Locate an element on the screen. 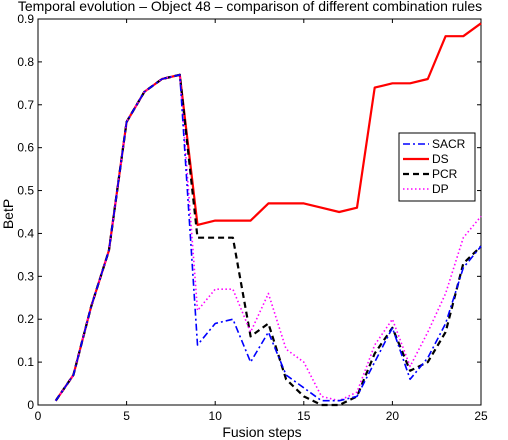 This screenshot has width=508, height=440. legend-label-dp: DP is located at coordinates (440, 189).